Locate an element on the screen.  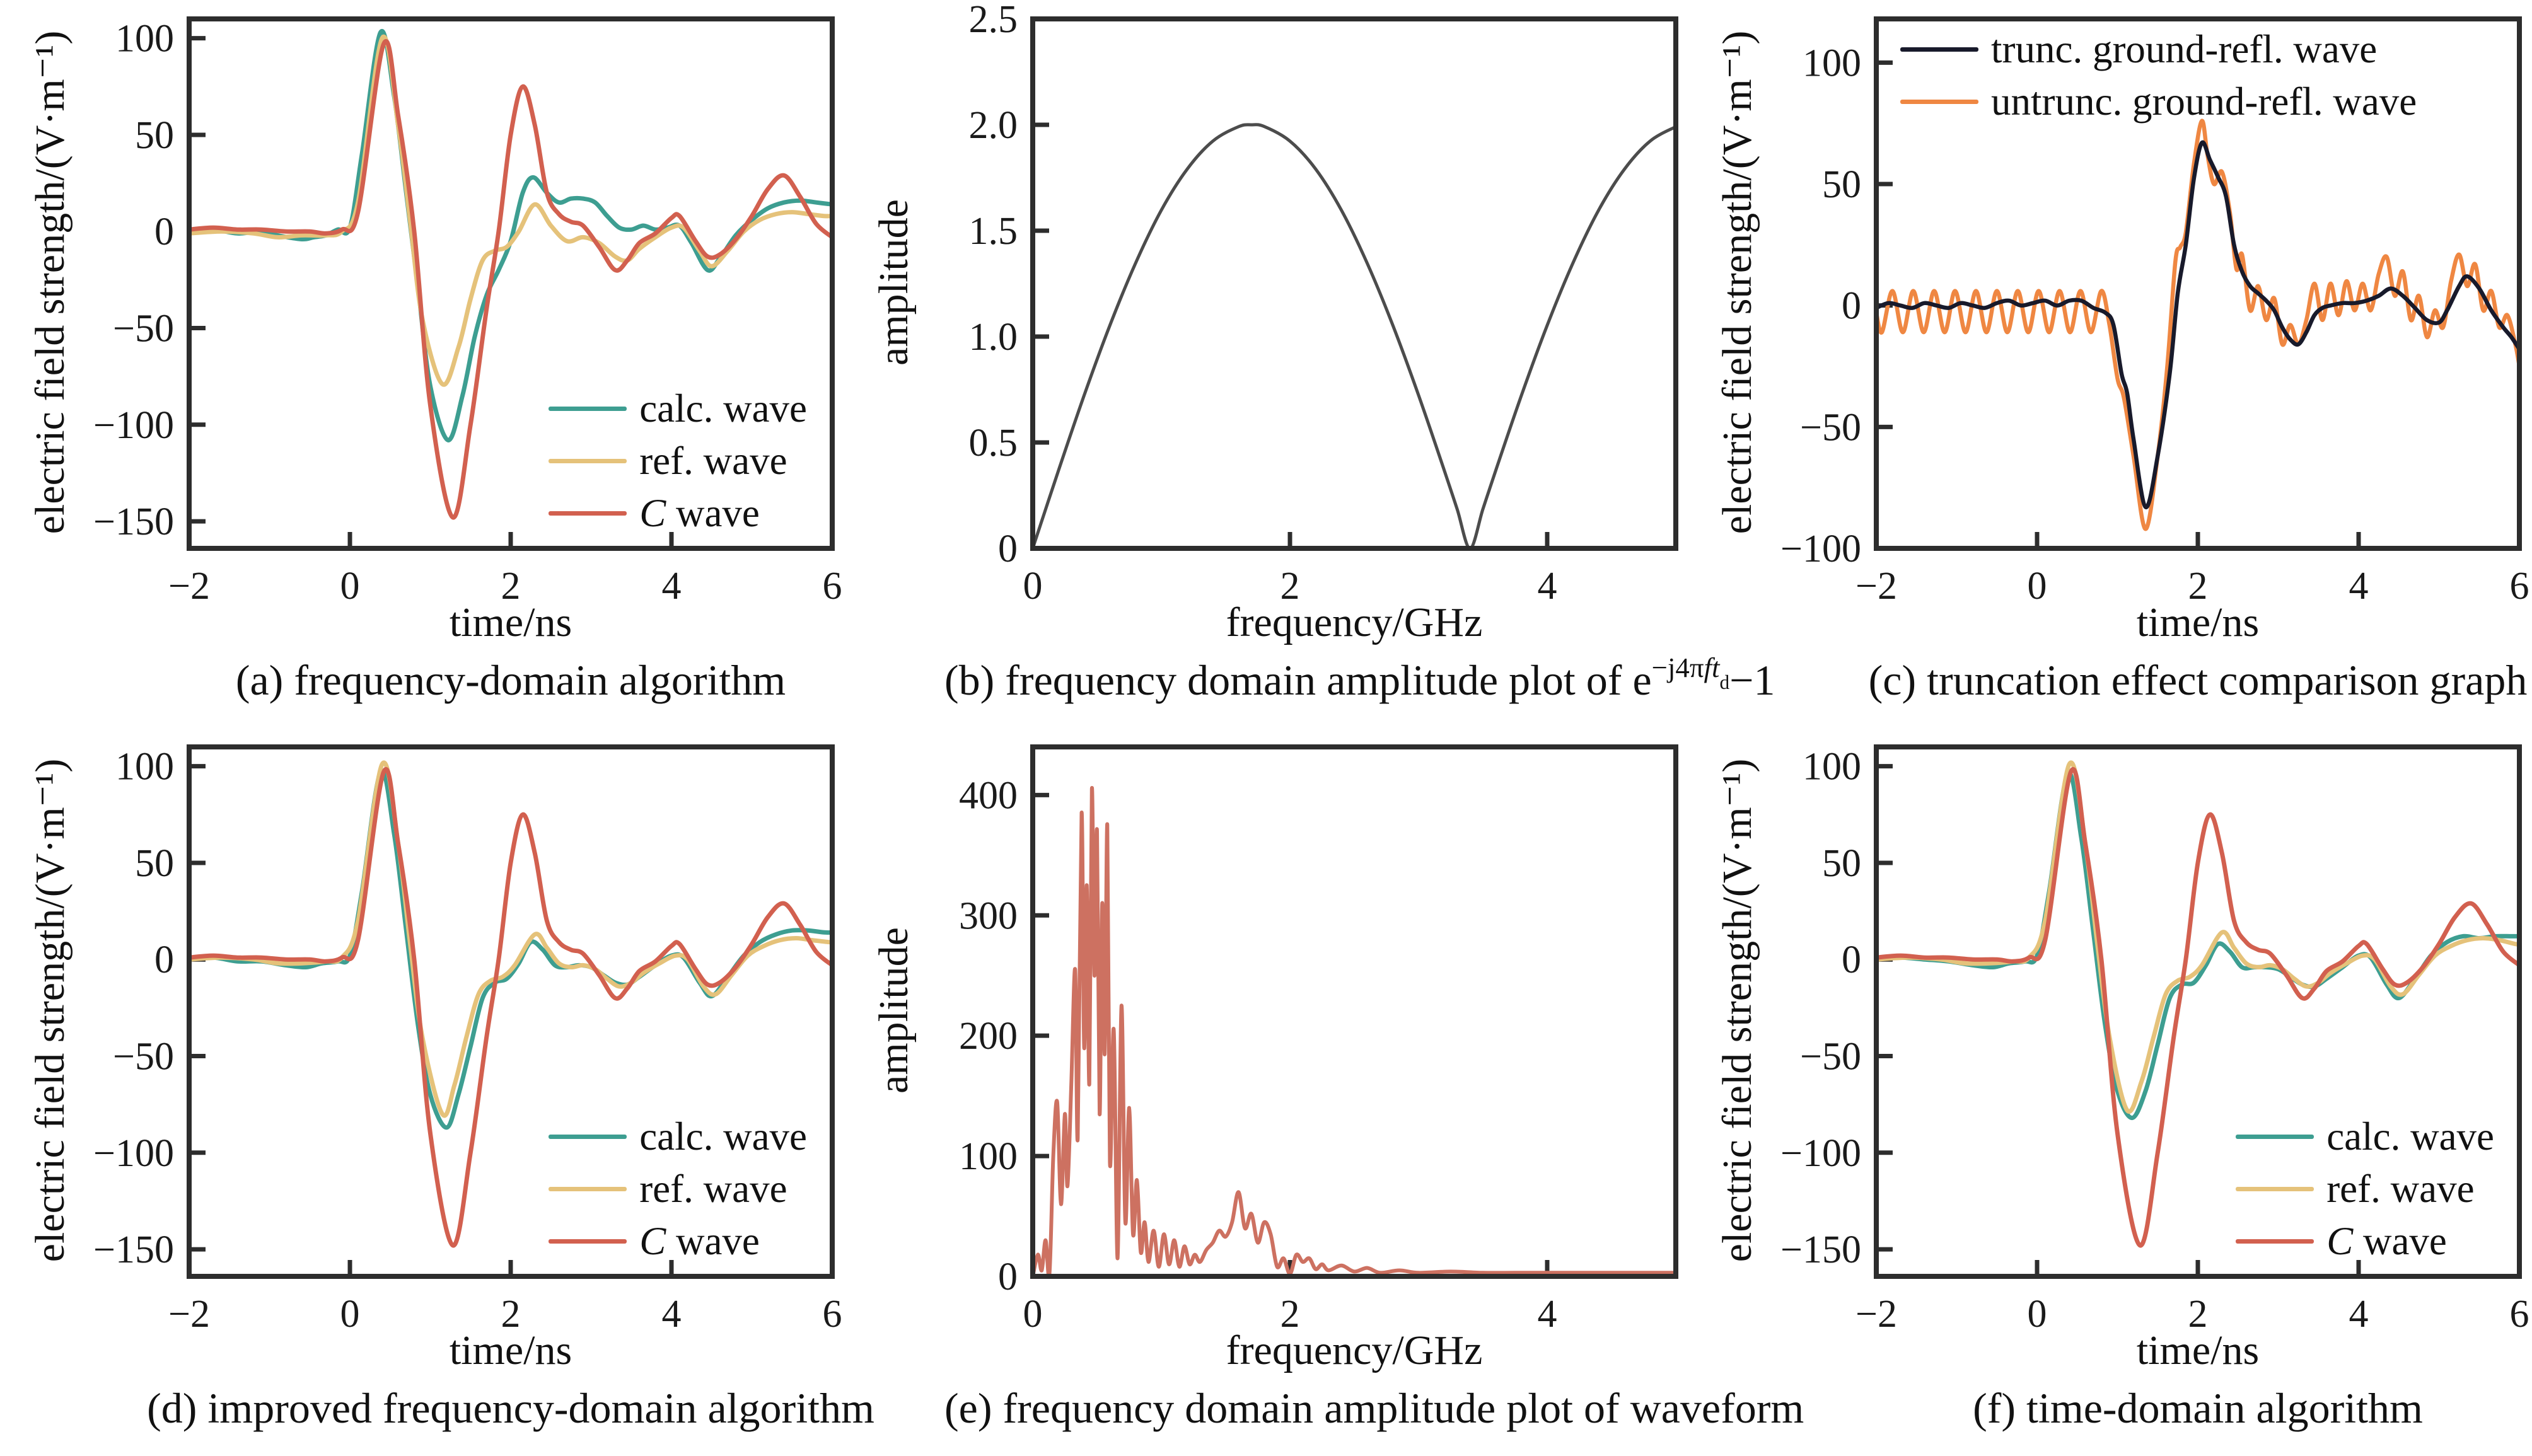
y-axis-label-f: electric field strength/(V·m⁻¹) is located at coordinates (1737, 1010).